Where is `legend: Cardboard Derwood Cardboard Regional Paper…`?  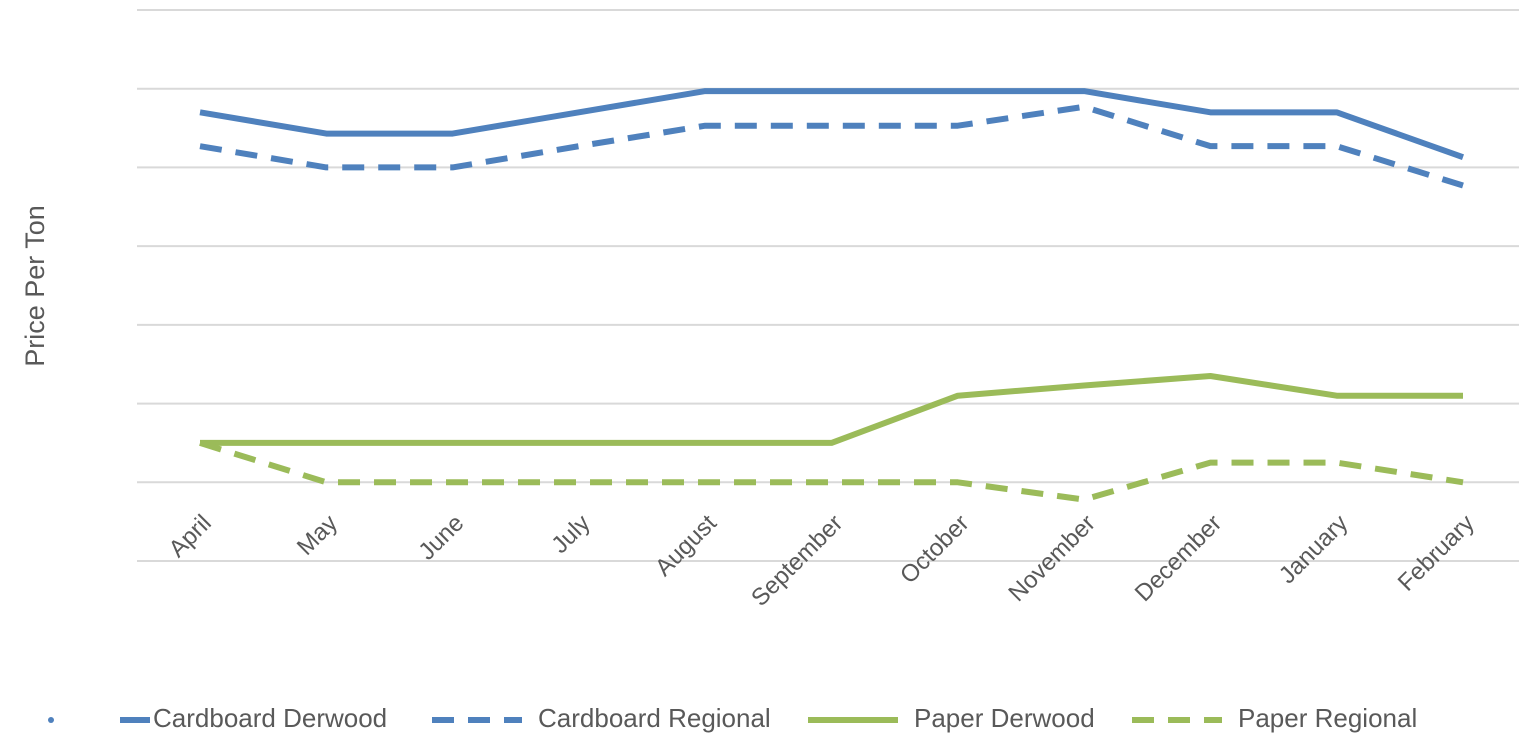 legend: Cardboard Derwood Cardboard Regional Paper… is located at coordinates (732, 718).